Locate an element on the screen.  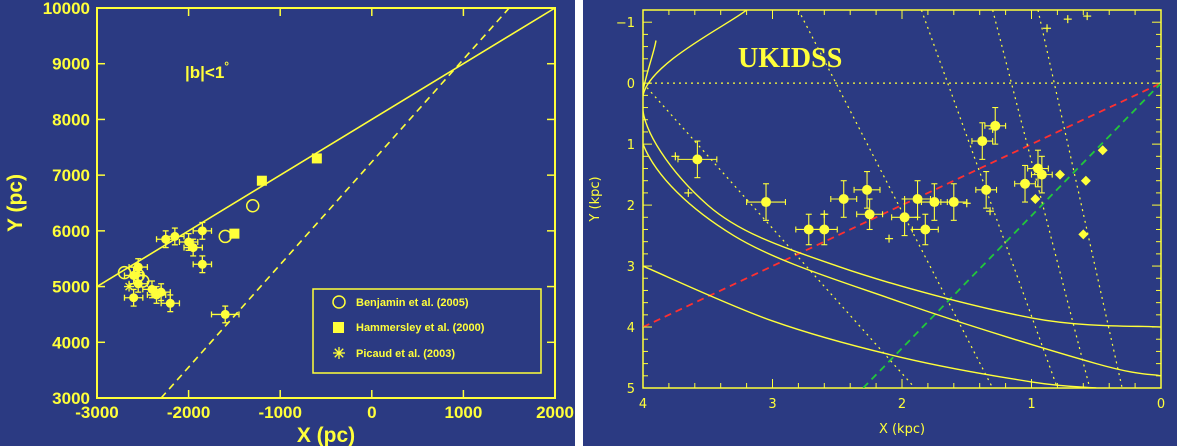
y-tick-label: 4 is located at coordinates (631, 328).